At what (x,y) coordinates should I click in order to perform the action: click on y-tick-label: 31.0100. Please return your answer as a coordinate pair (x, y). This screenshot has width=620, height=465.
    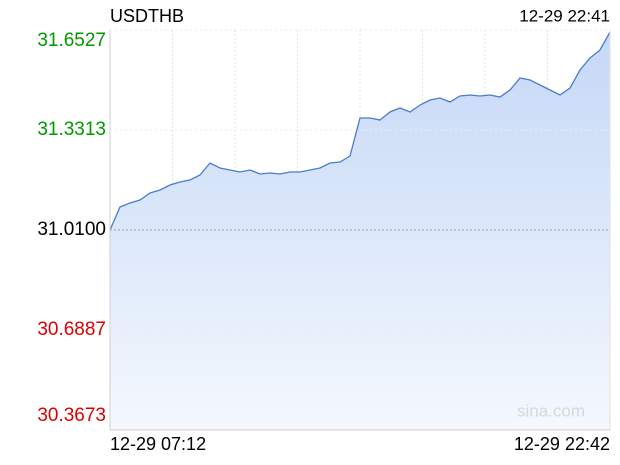
    Looking at the image, I should click on (71, 229).